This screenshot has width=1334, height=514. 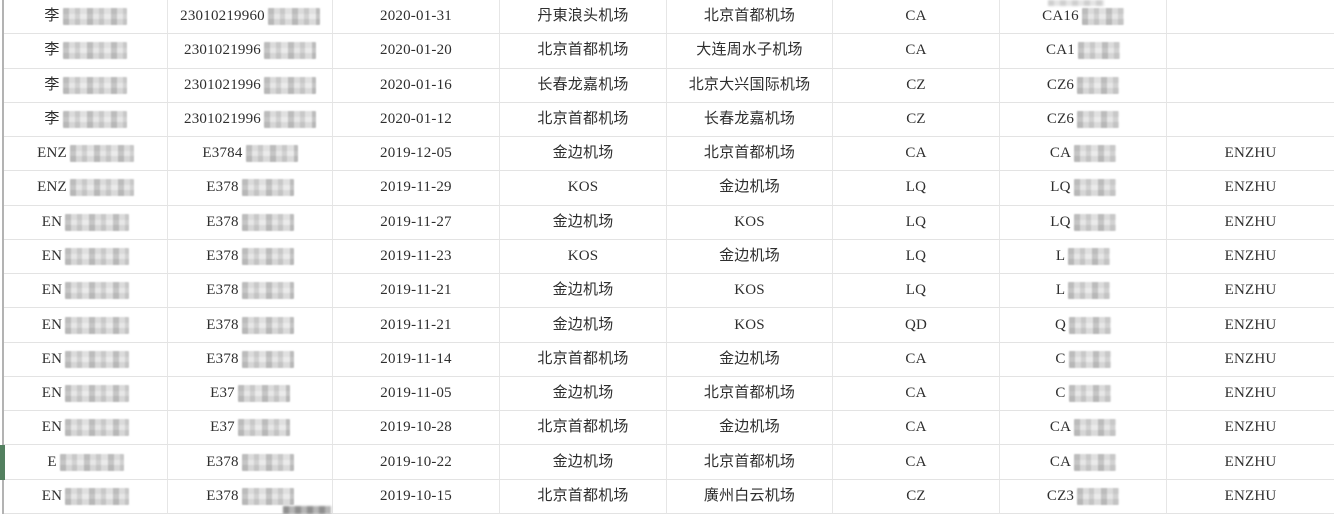 I want to click on cell-id-number: 23010219960, so click(x=250, y=17).